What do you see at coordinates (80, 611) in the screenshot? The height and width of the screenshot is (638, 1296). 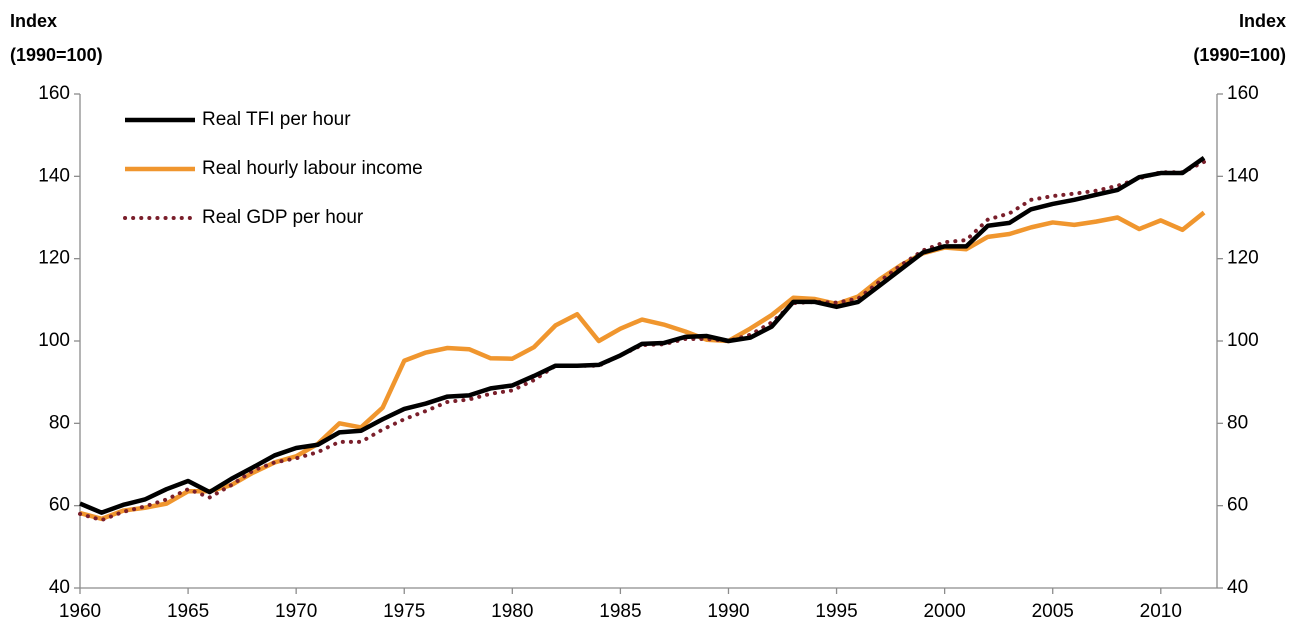 I see `x-tick-label: 1960` at bounding box center [80, 611].